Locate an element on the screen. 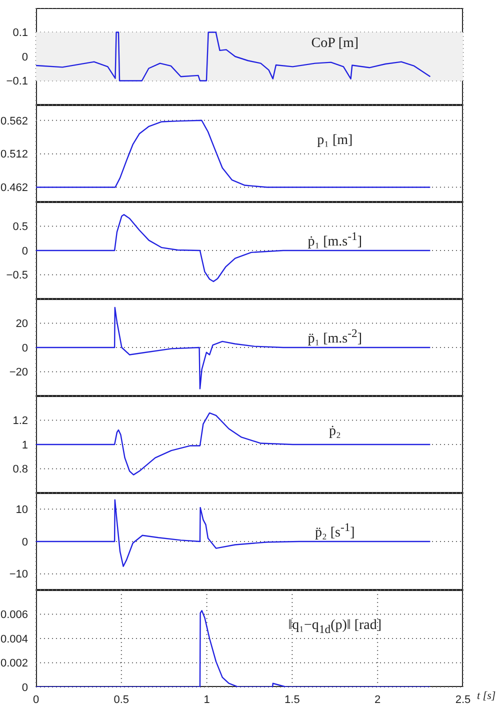 The image size is (501, 714). y-tick-label: 10 is located at coordinates (22, 510).